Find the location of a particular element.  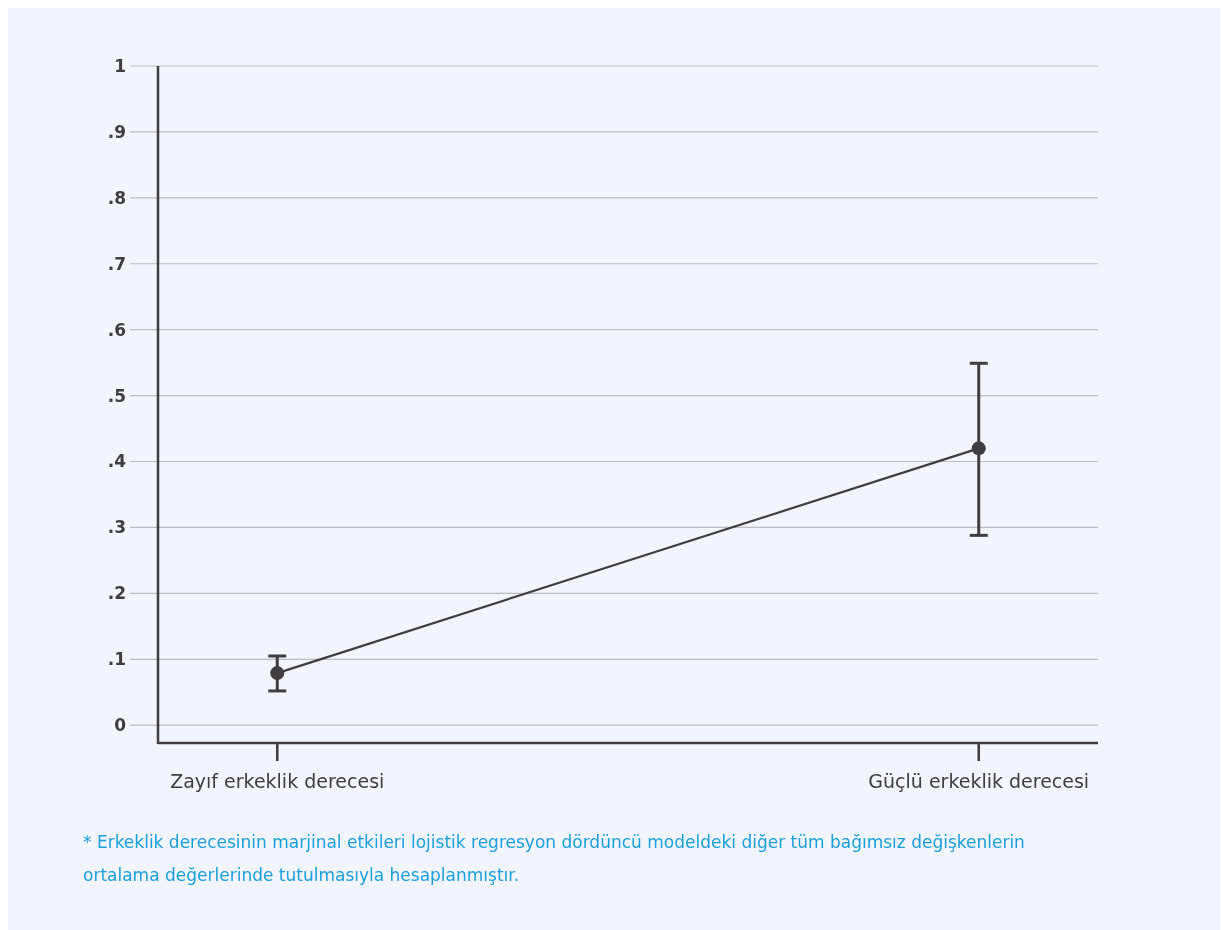

y-tick-label: .2 is located at coordinates (116, 593).